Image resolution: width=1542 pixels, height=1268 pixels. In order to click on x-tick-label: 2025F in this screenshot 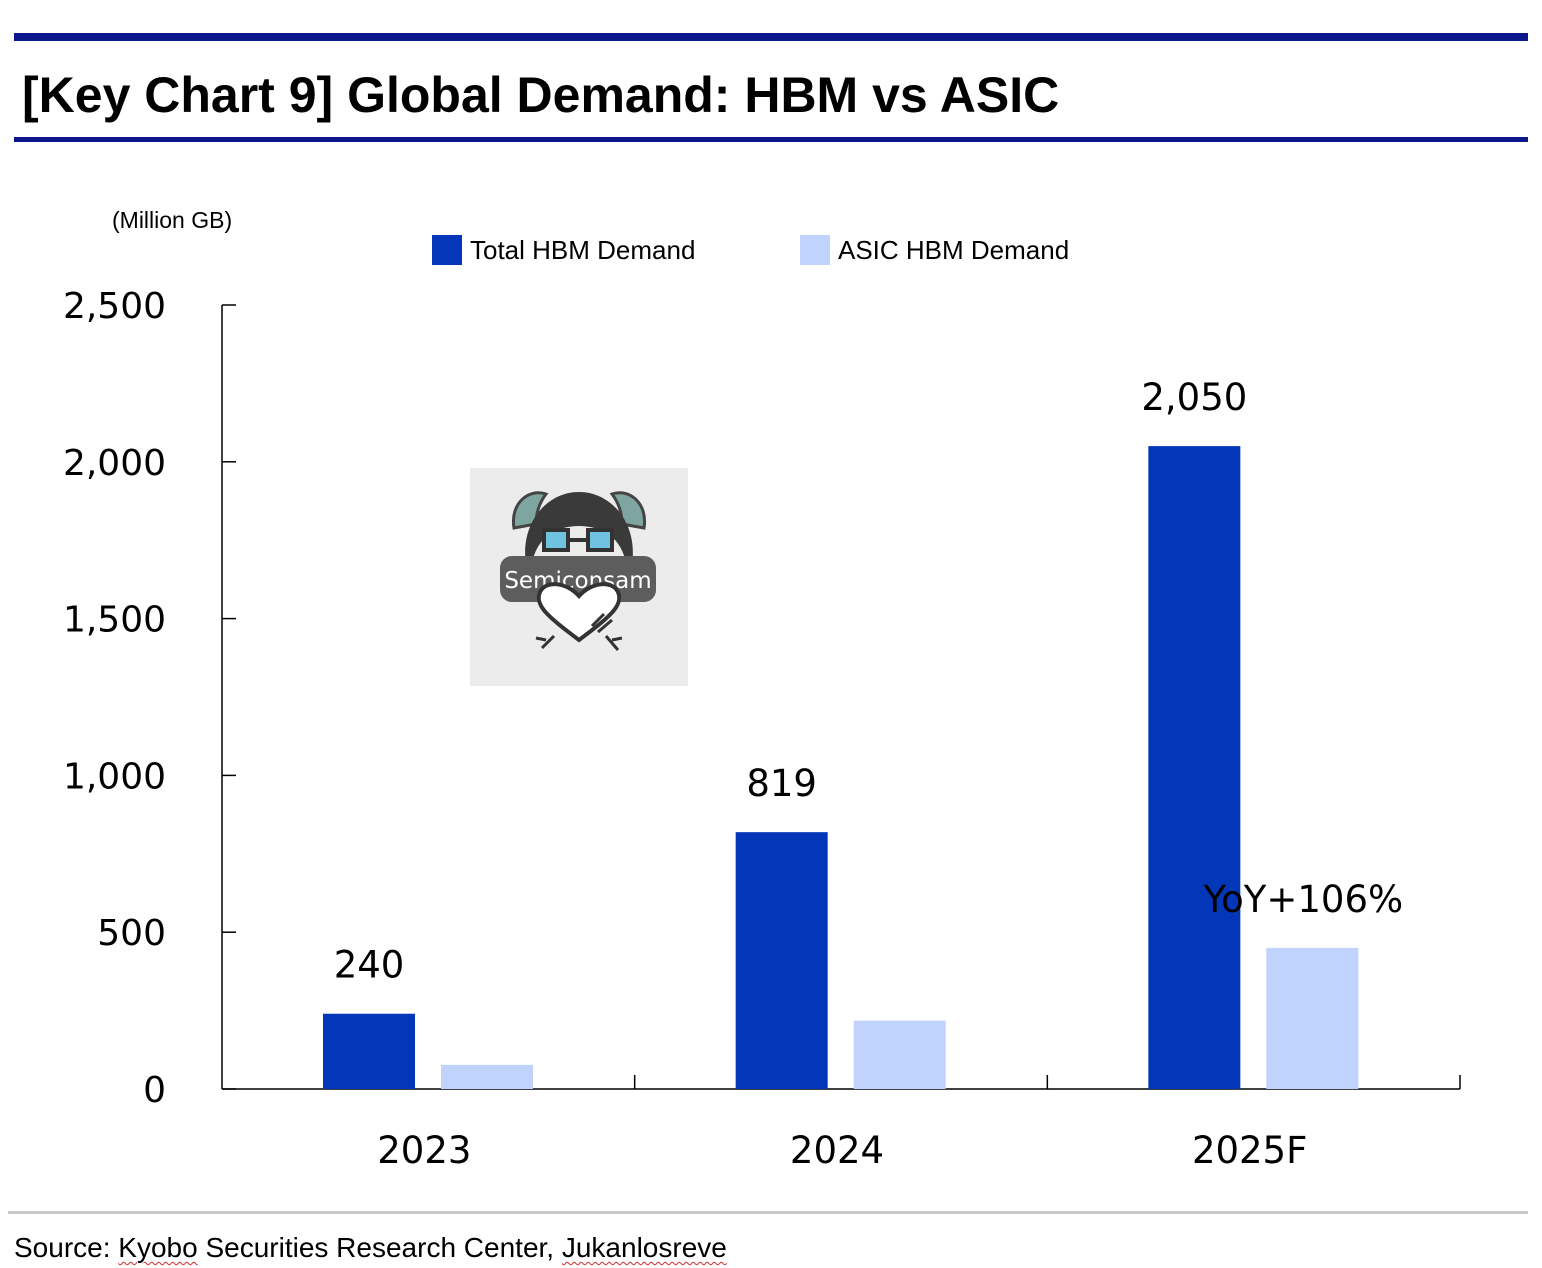, I will do `click(1249, 1150)`.